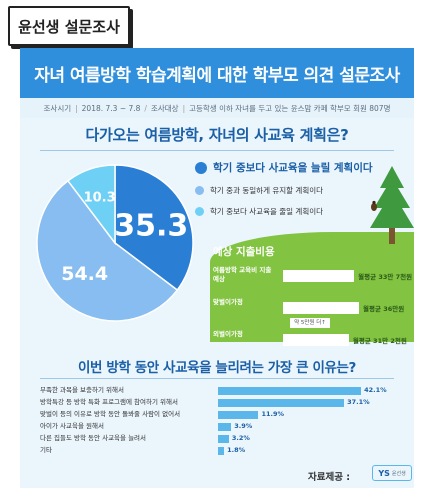  Describe the element at coordinates (110, 414) in the screenshot. I see `reason-label: 맞벌이 등의 이유로 방학 동안 돌봐줄 사람이 없어서` at that location.